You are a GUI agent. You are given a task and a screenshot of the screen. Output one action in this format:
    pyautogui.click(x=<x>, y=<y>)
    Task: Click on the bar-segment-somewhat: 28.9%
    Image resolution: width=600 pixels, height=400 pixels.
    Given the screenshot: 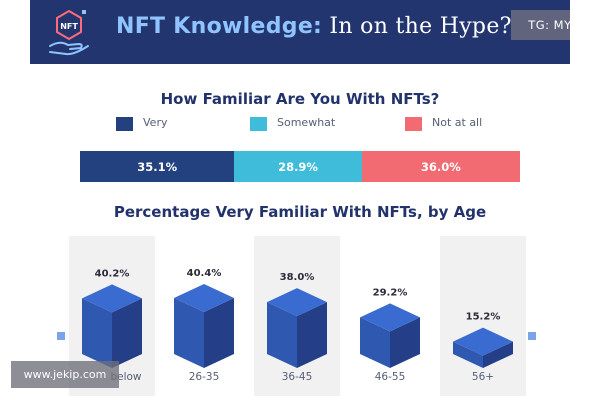 What is the action you would take?
    pyautogui.click(x=298, y=166)
    